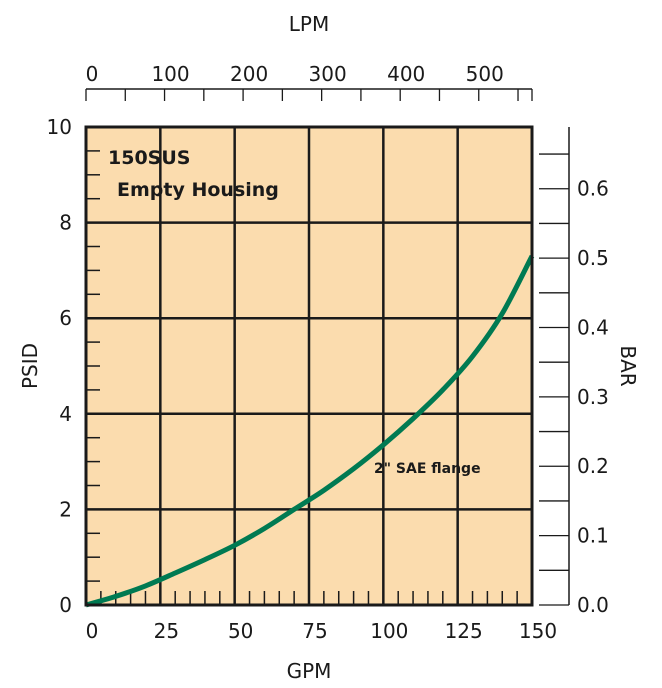  What do you see at coordinates (65, 509) in the screenshot?
I see `left-tick-label: 2` at bounding box center [65, 509].